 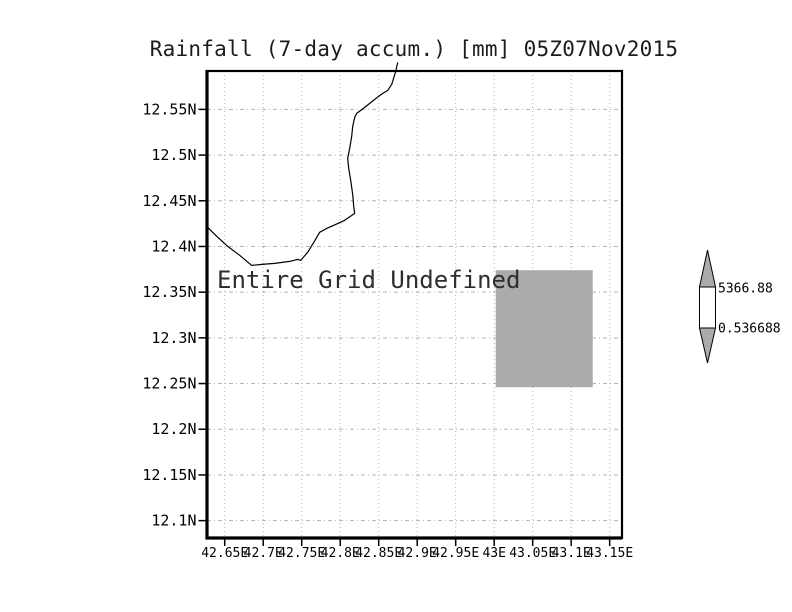 What do you see at coordinates (707, 345) in the screenshot?
I see `colorbar-bottom-arrow` at bounding box center [707, 345].